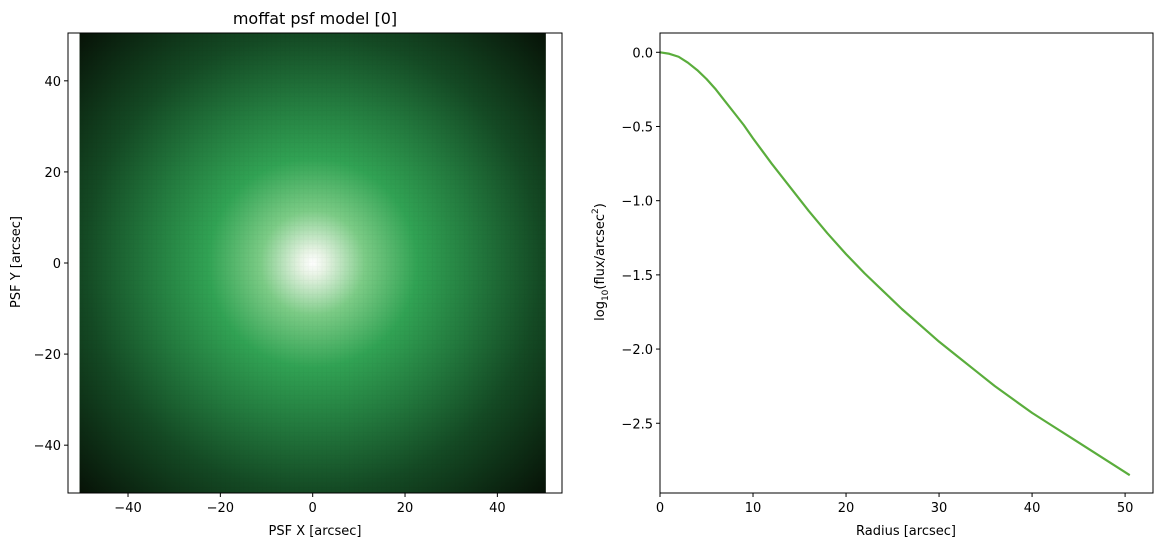 The height and width of the screenshot is (547, 1163). I want to click on psf-image-ylabel: PSF Y [arcsec], so click(16, 262).